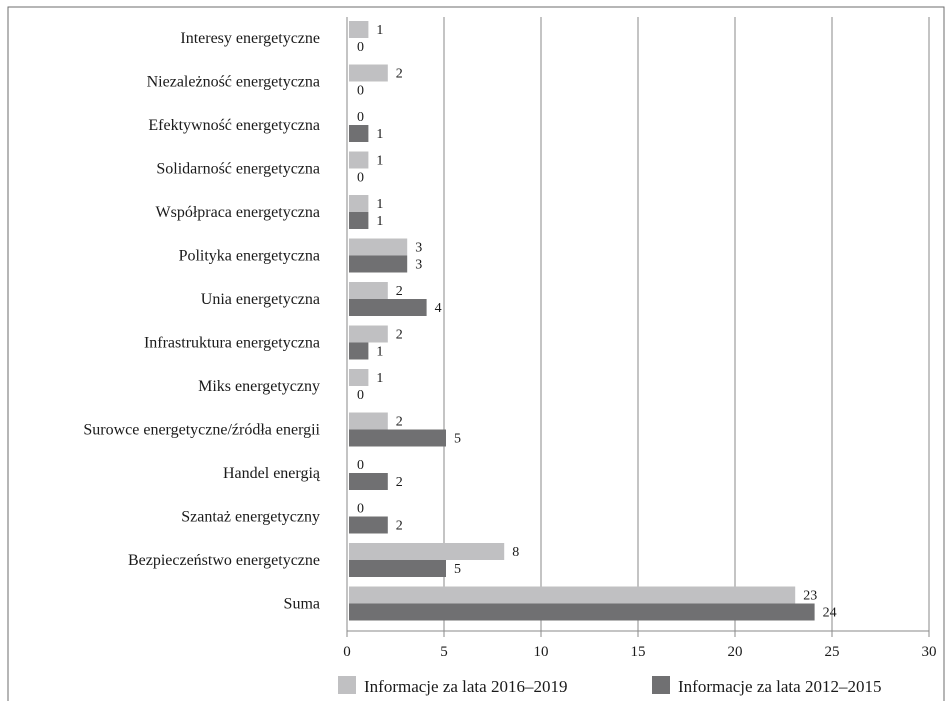 The width and height of the screenshot is (952, 701). Describe the element at coordinates (438, 308) in the screenshot. I see `data-label-series-2: 4` at that location.